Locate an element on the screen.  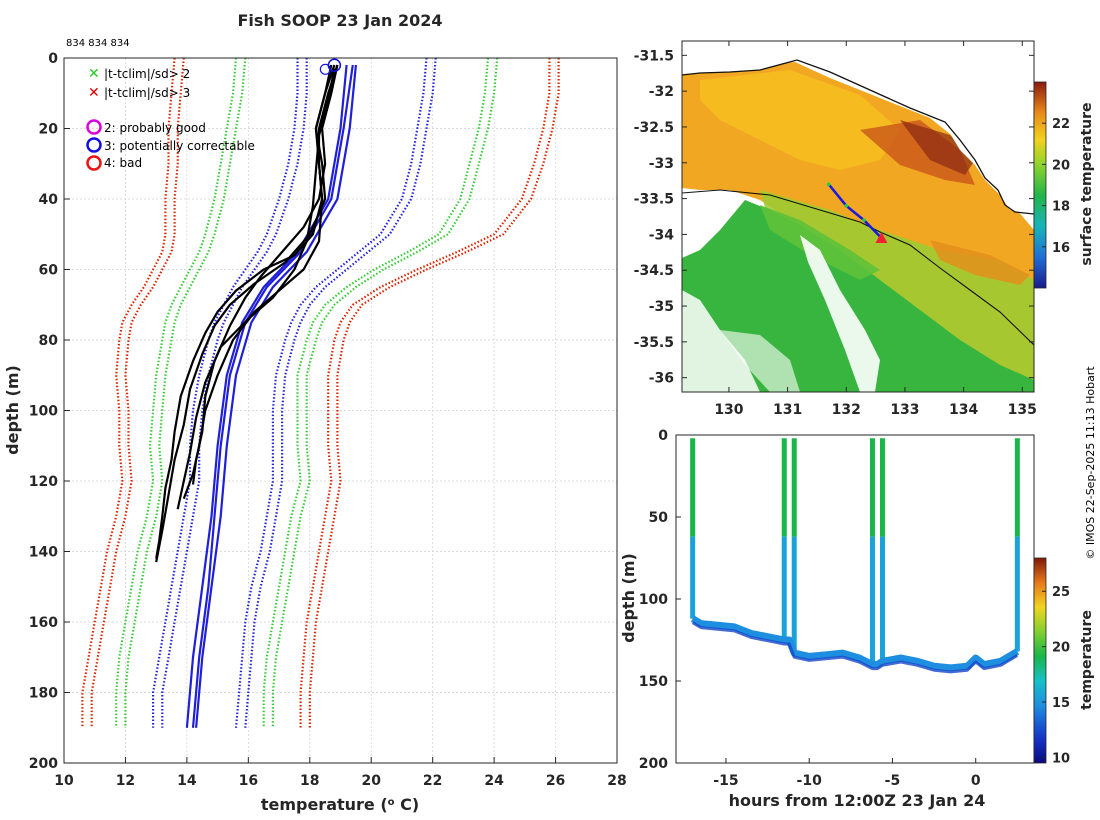
ship-track is located at coordinates (857, 212).